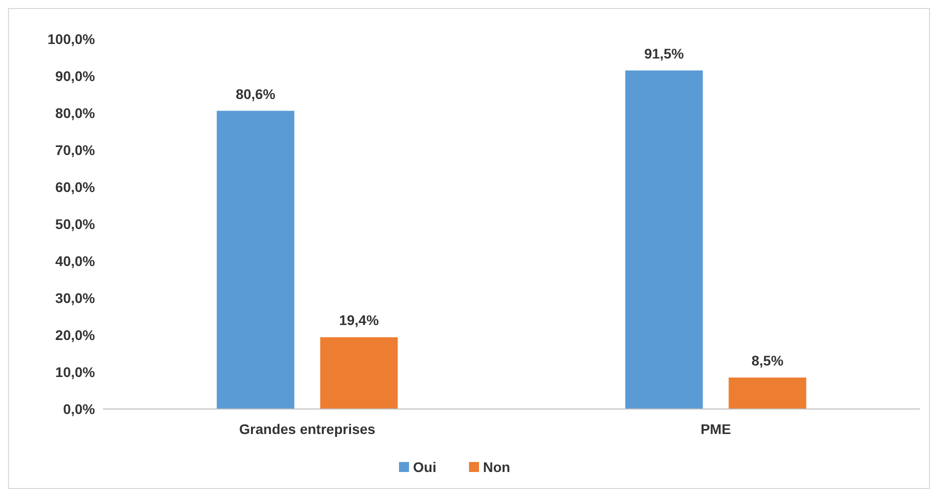 The height and width of the screenshot is (497, 938). I want to click on y-tick-label: 70,0%, so click(75, 150).